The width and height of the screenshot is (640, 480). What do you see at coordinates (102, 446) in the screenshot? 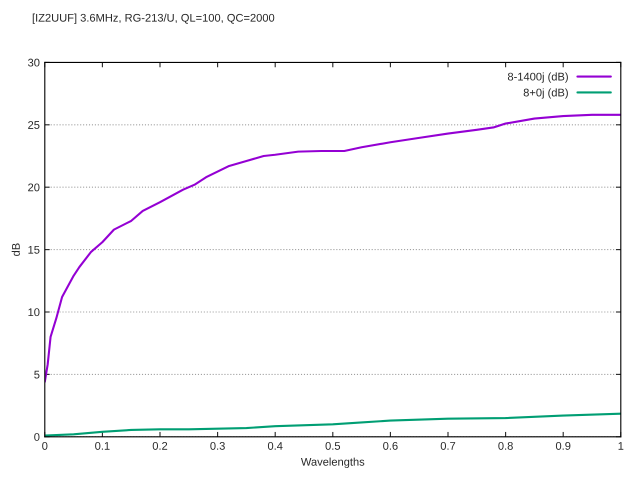
I see `x-tick-label: 0.1` at bounding box center [102, 446].